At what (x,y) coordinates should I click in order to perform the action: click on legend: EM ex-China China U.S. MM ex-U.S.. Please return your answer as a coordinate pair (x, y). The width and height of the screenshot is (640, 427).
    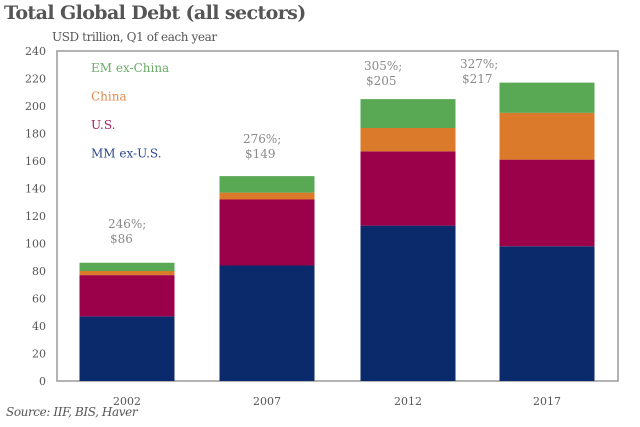
    Looking at the image, I should click on (130, 111).